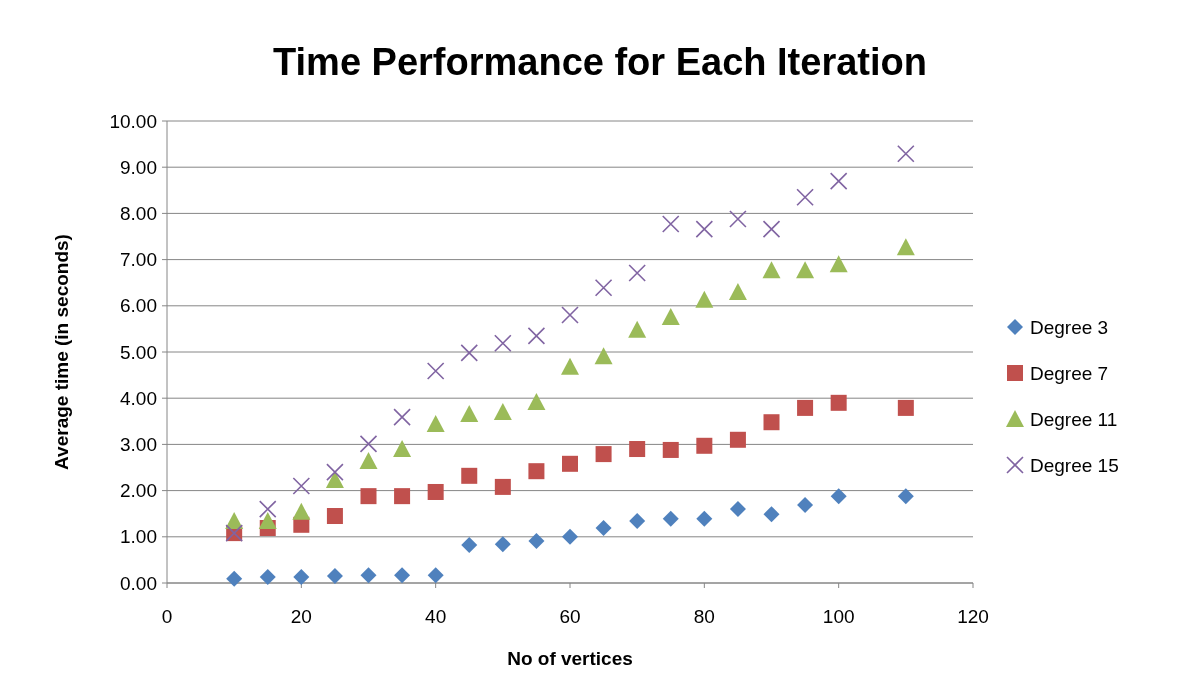 The image size is (1191, 700). I want to click on x-tick-label: 100, so click(838, 616).